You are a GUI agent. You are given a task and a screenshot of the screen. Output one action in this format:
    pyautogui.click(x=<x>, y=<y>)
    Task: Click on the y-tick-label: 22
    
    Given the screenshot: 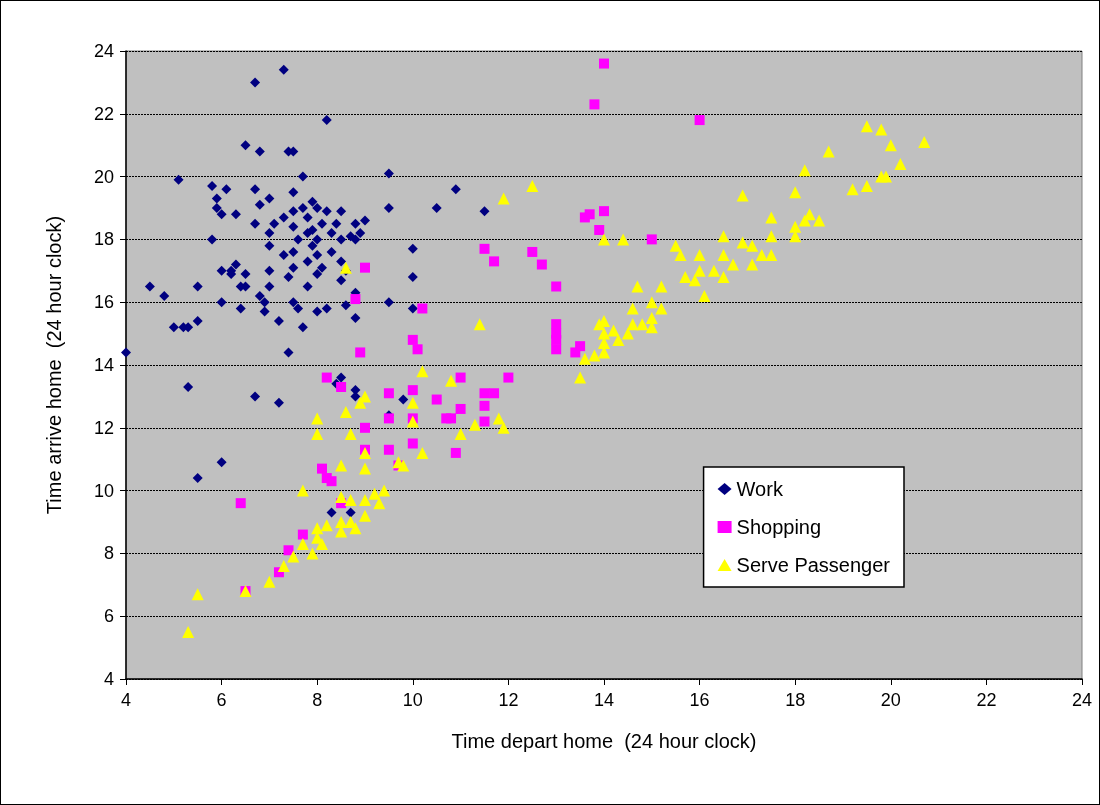 What is the action you would take?
    pyautogui.click(x=103, y=113)
    